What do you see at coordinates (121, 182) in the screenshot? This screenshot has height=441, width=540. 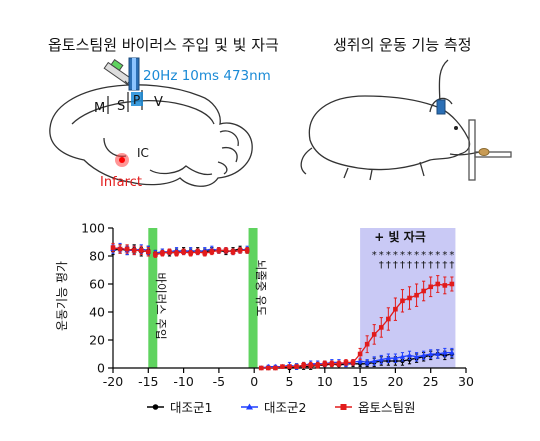 I see `infarct-label: Infarct` at bounding box center [121, 182].